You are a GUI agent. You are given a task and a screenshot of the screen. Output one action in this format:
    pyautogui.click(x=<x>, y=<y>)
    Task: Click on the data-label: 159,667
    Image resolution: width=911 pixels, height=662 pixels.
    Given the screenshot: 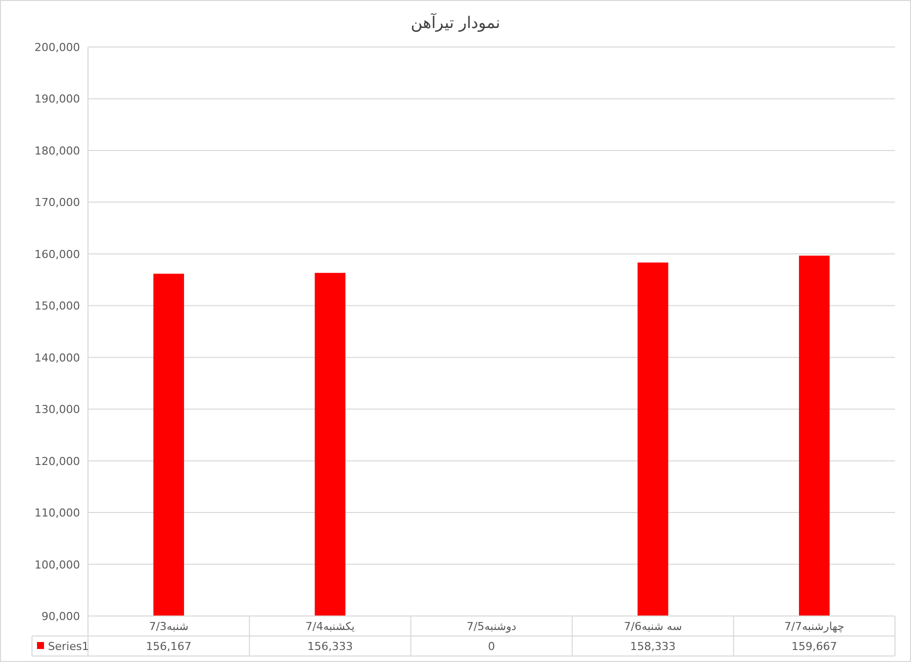 What is the action you would take?
    pyautogui.click(x=815, y=646)
    